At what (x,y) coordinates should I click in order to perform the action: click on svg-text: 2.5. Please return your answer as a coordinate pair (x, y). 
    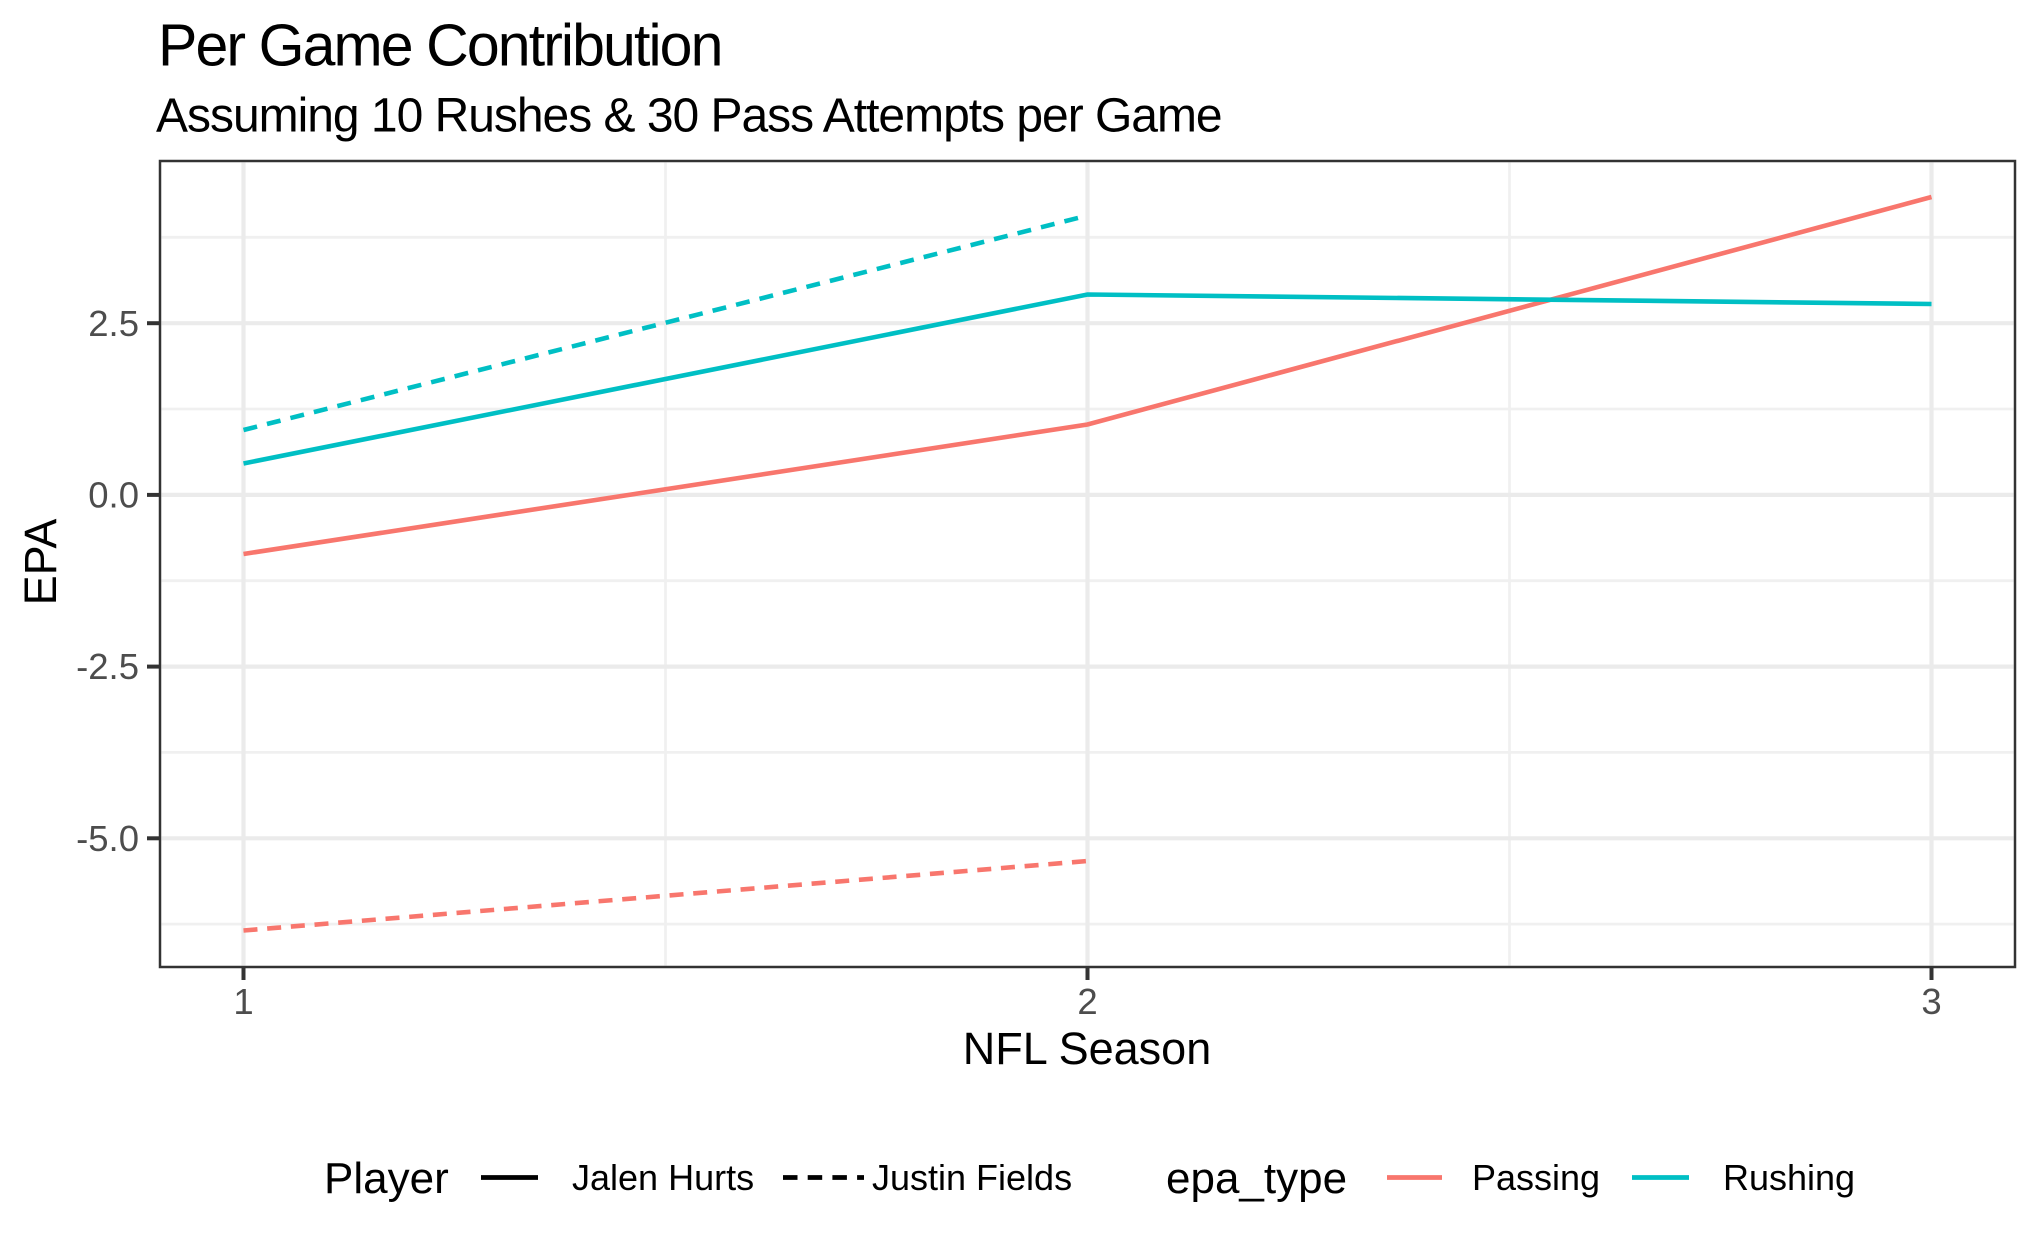
    Looking at the image, I should click on (113, 323).